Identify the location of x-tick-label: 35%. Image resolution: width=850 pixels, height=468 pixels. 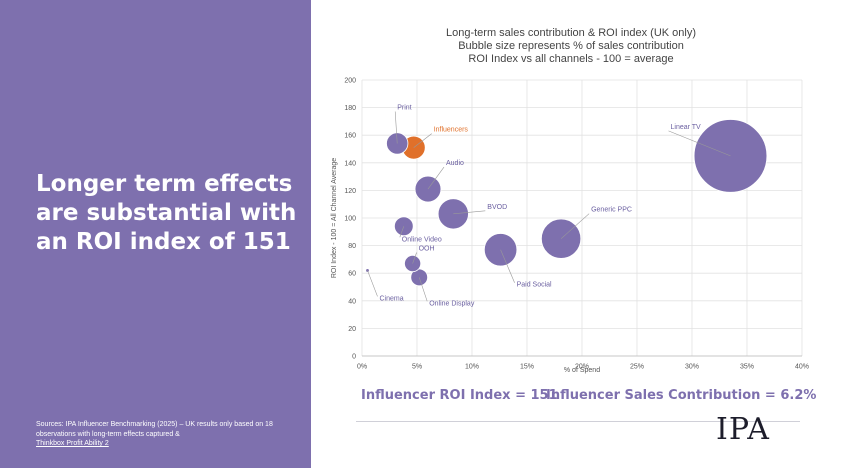
(747, 367).